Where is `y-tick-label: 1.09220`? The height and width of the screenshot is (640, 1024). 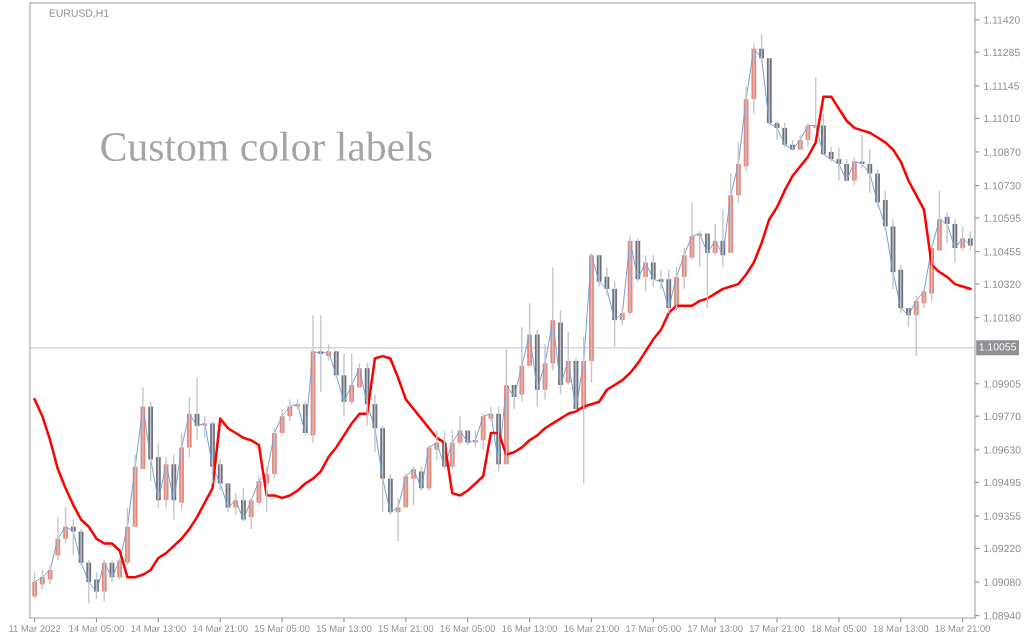
y-tick-label: 1.09220 is located at coordinates (1002, 548).